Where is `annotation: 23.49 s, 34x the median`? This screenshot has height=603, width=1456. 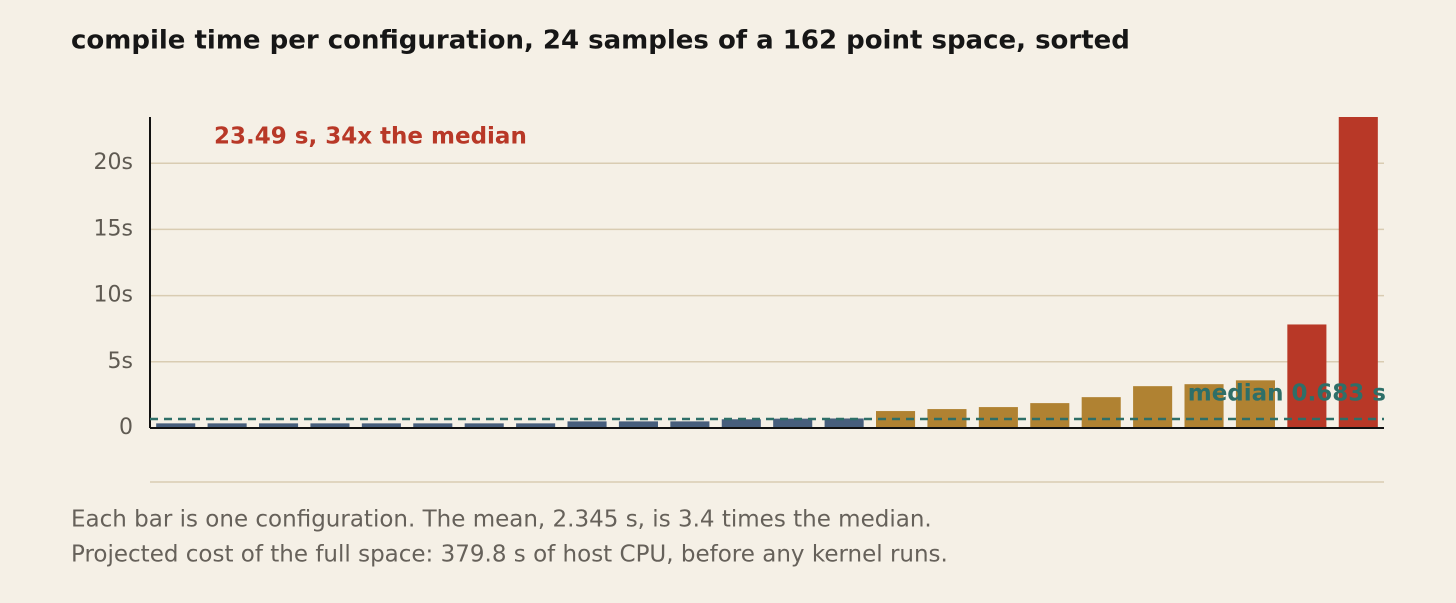
annotation: 23.49 s, 34x the median is located at coordinates (370, 137).